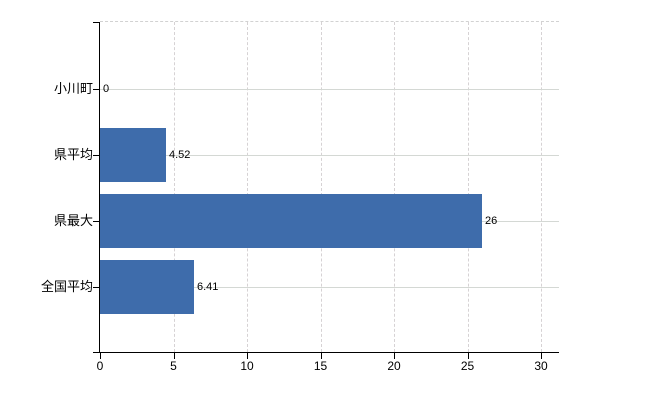  I want to click on bar-value-label: 0, so click(106, 89).